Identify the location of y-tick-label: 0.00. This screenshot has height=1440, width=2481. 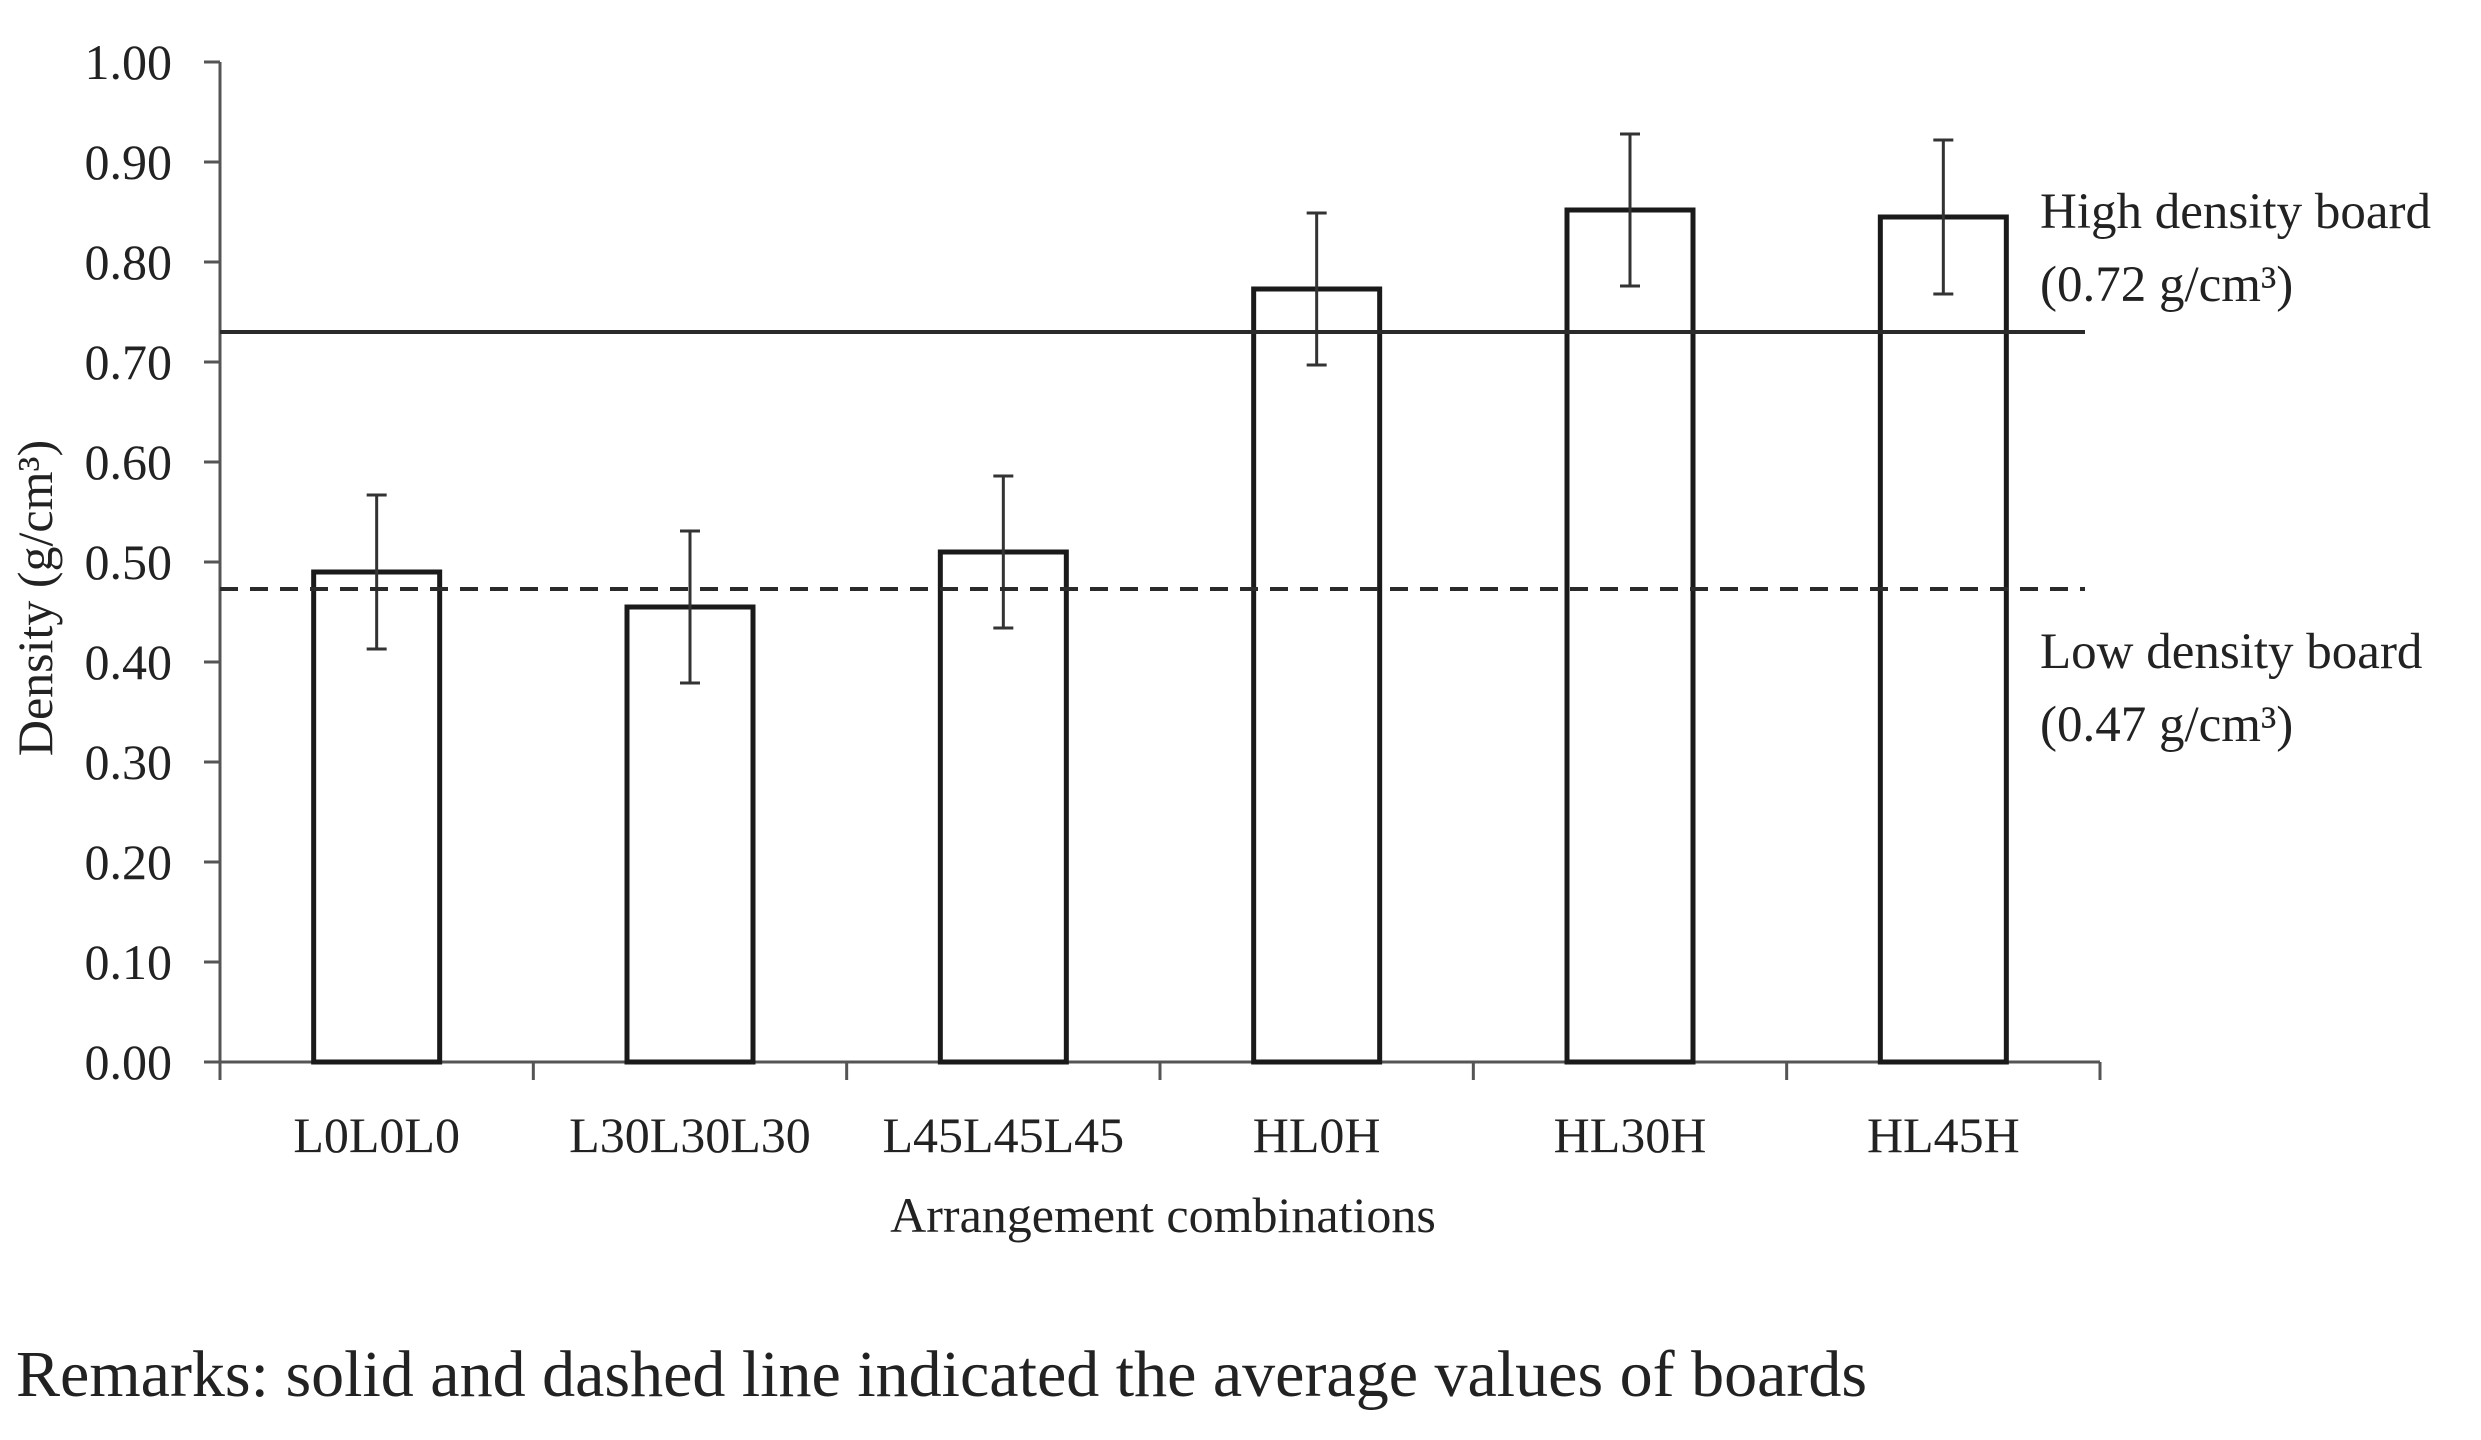
(129, 1062).